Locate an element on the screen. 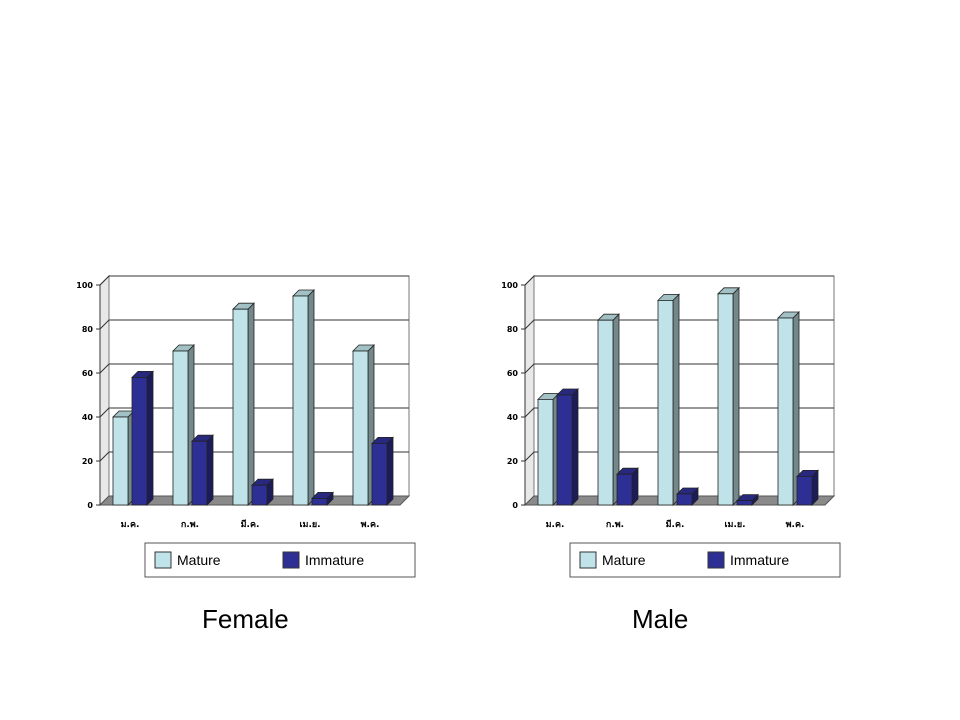 This screenshot has height=720, width=960. male-chart-label: Male is located at coordinates (660, 619).